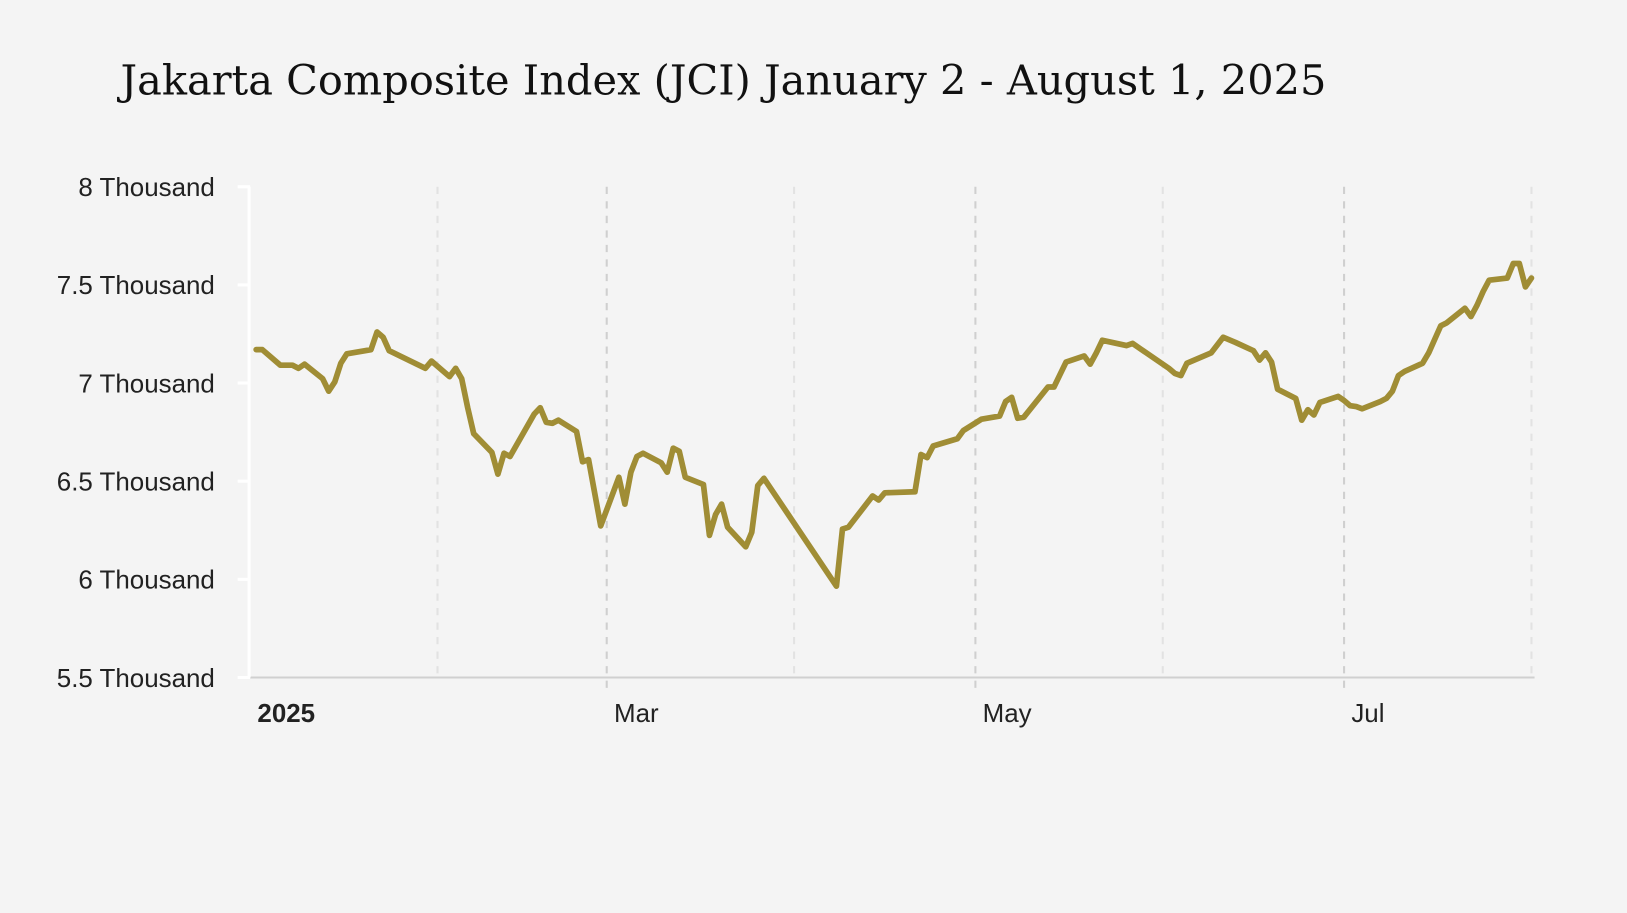 Image resolution: width=1627 pixels, height=913 pixels. I want to click on x-tick-label: Jul, so click(1367, 714).